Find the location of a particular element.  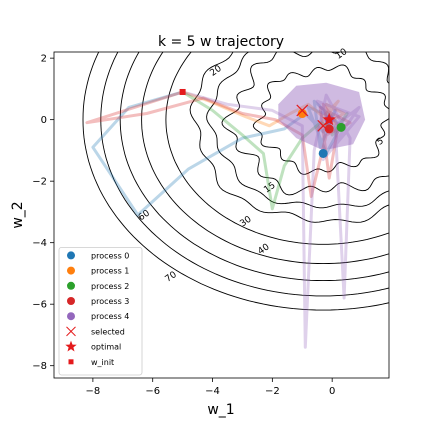

y-tick-label: −4 is located at coordinates (39, 243).